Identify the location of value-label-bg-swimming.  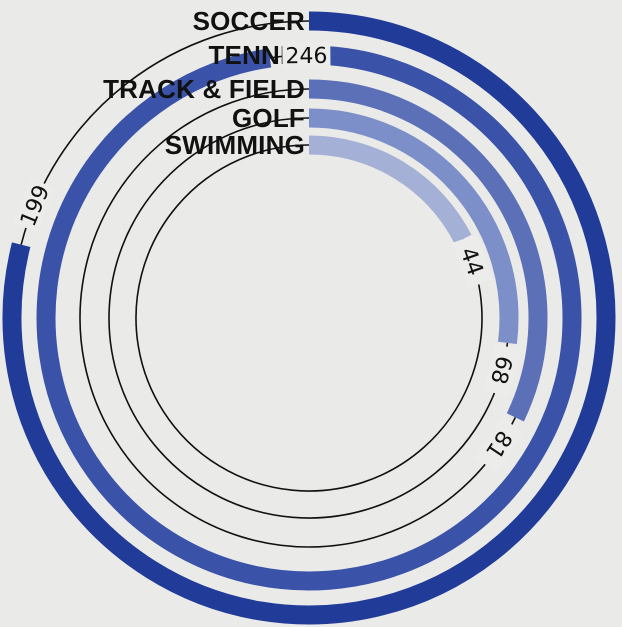
(472, 261).